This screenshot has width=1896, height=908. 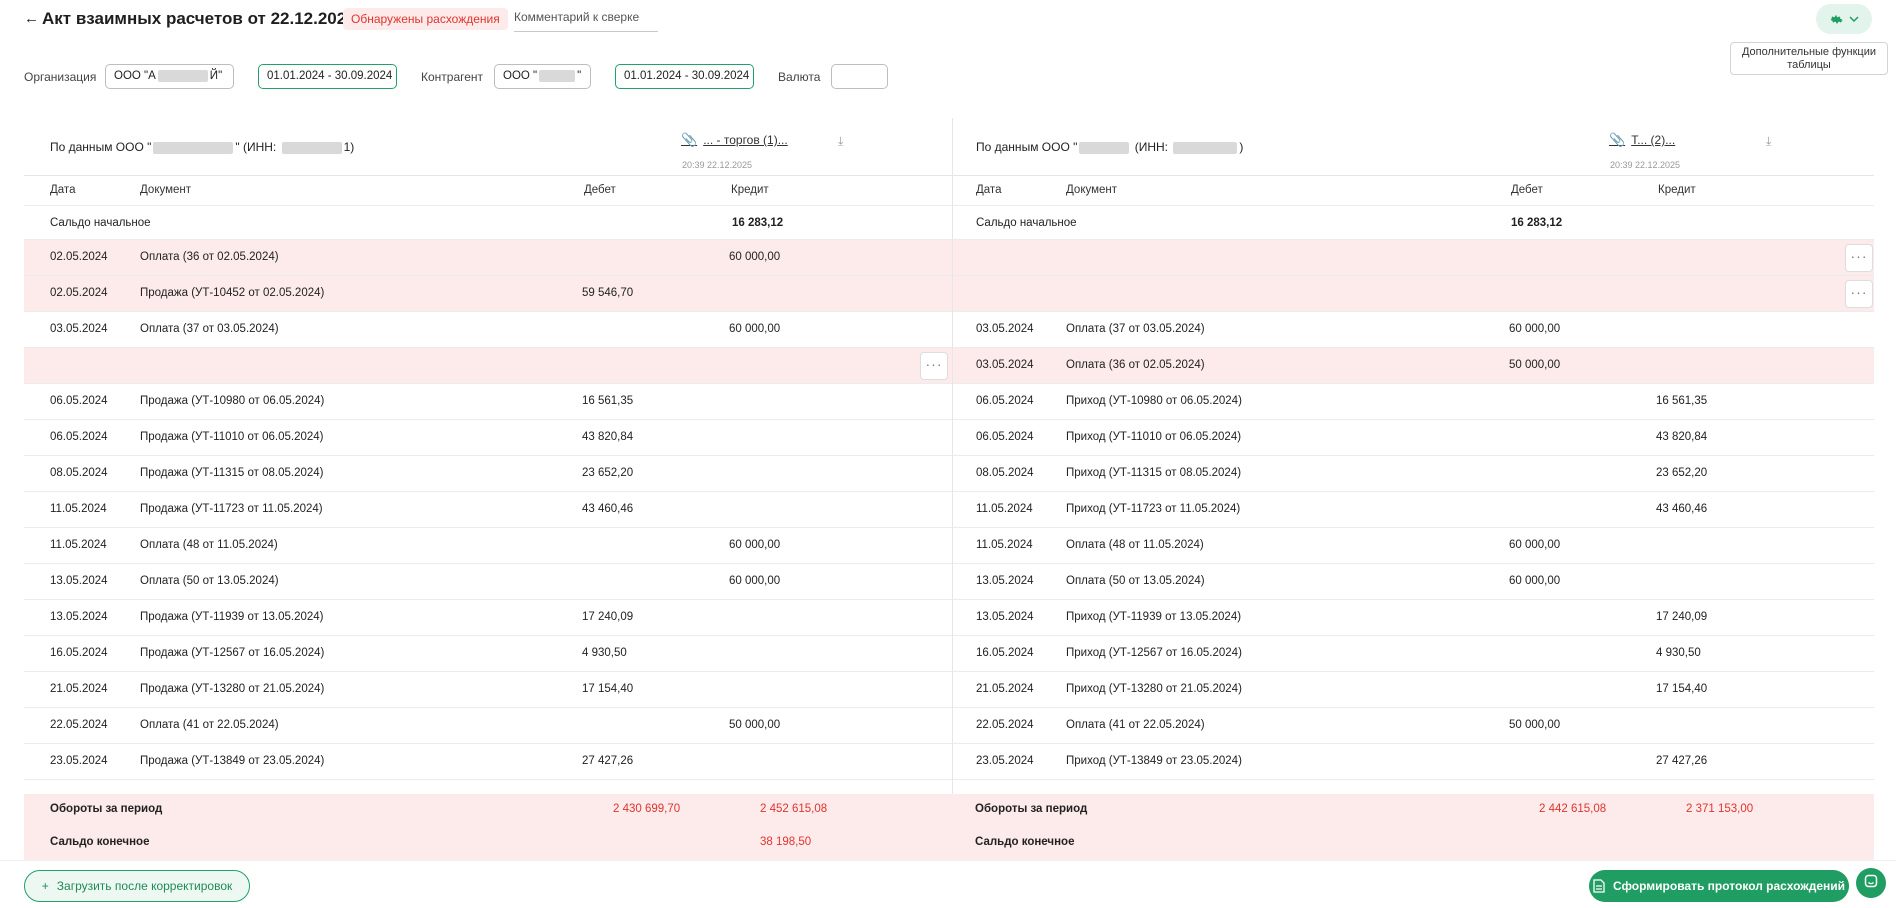 What do you see at coordinates (859, 76) in the screenshot?
I see `currency-select` at bounding box center [859, 76].